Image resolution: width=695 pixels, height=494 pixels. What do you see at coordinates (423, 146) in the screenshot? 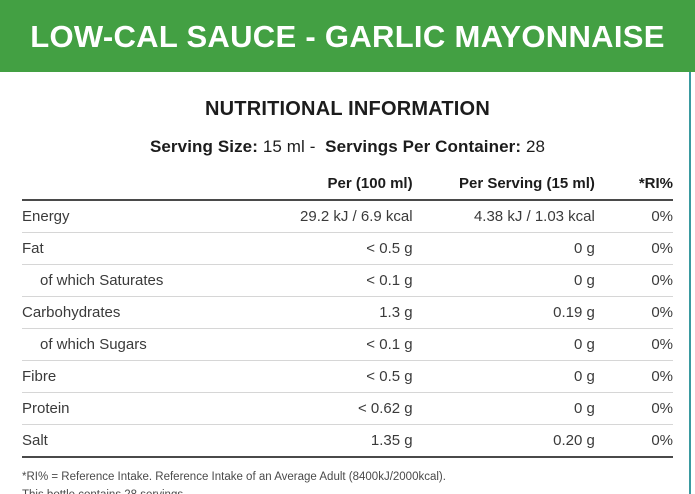
I see `servings-per-container-label: Servings Per Container:` at bounding box center [423, 146].